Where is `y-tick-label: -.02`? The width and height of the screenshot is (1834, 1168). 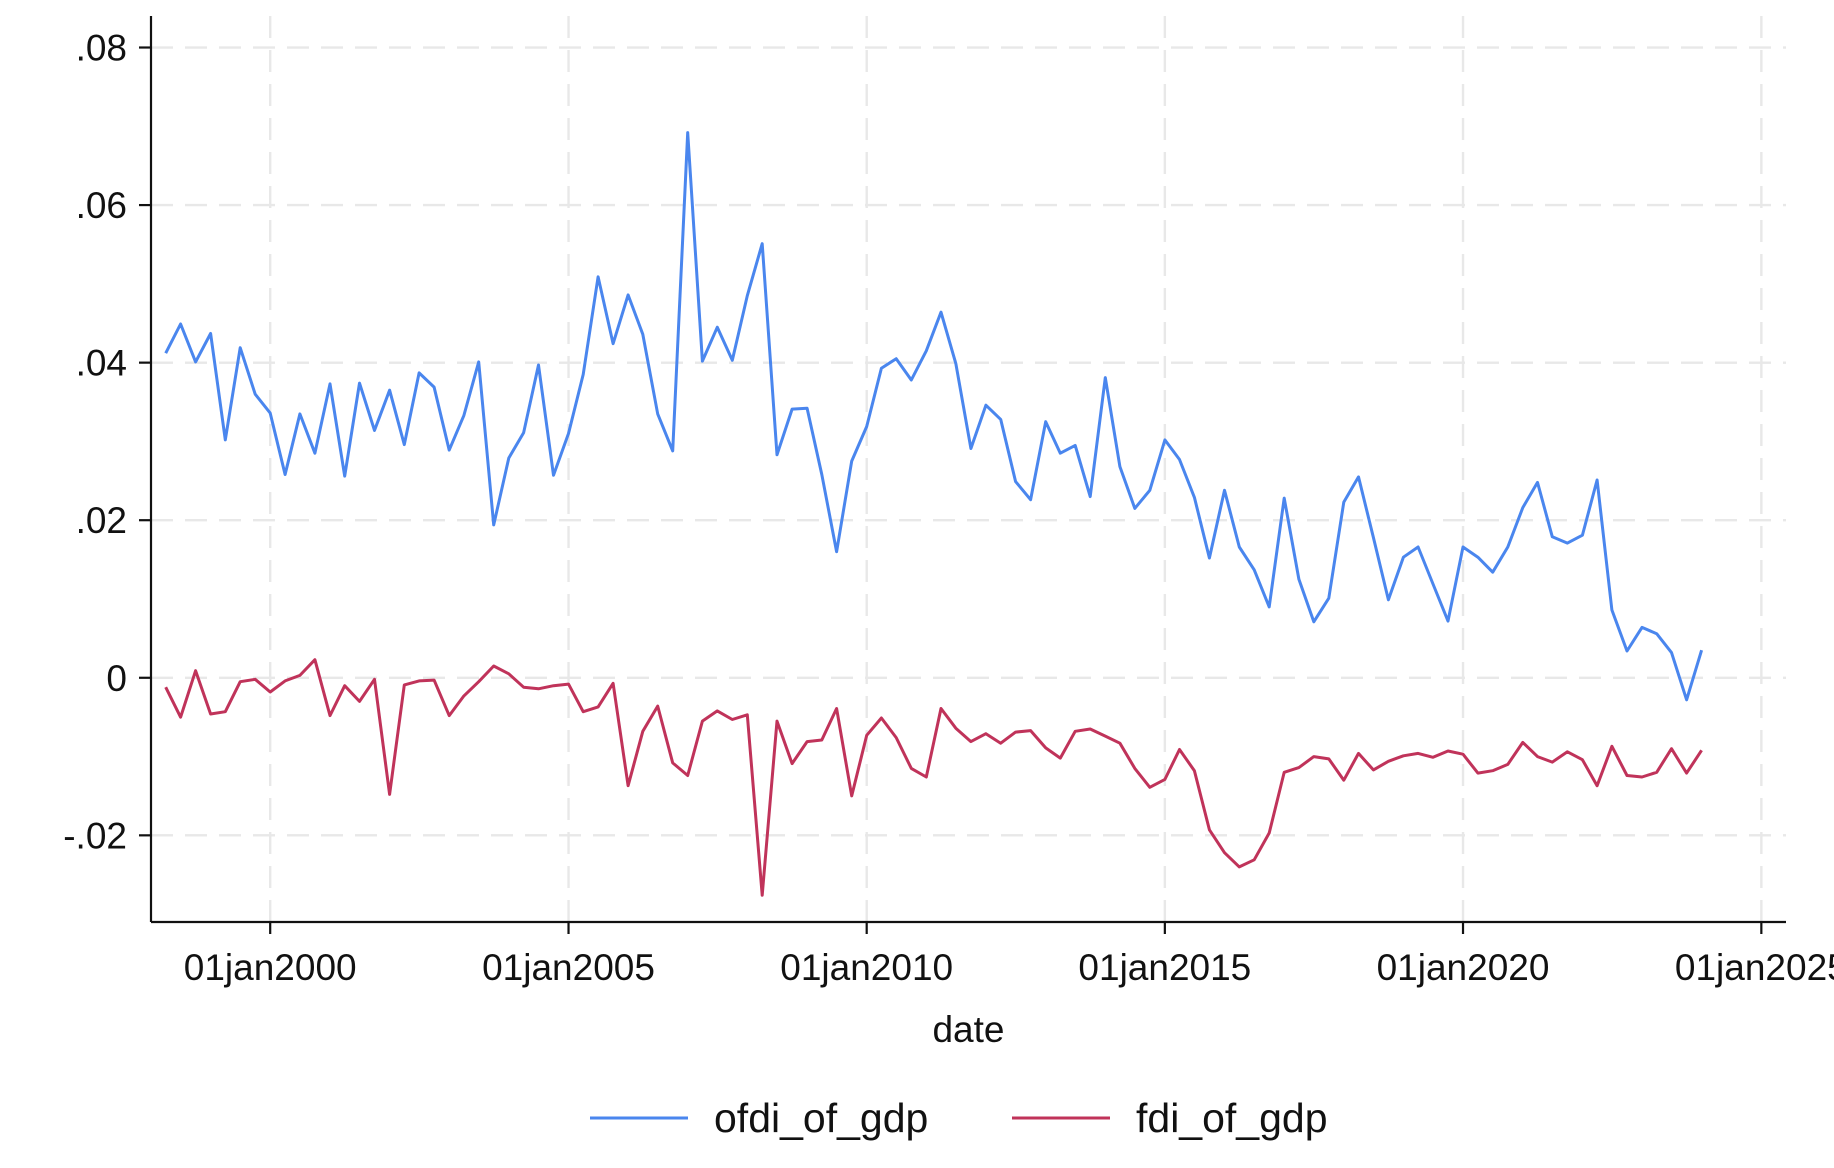
y-tick-label: -.02 is located at coordinates (95, 835).